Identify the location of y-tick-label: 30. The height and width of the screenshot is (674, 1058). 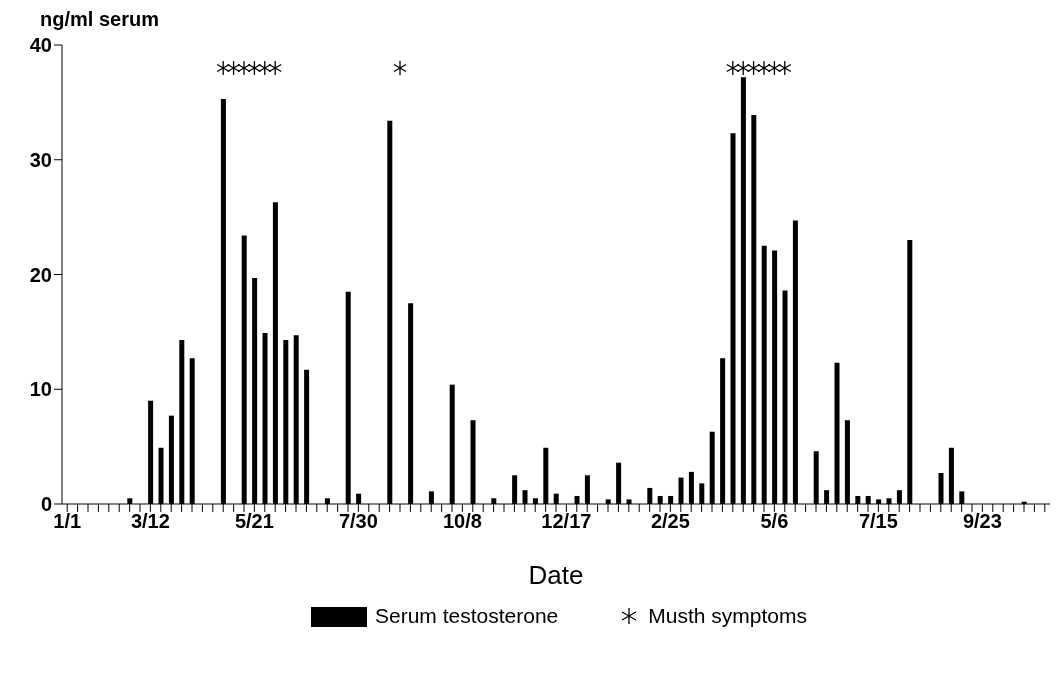
(40, 159).